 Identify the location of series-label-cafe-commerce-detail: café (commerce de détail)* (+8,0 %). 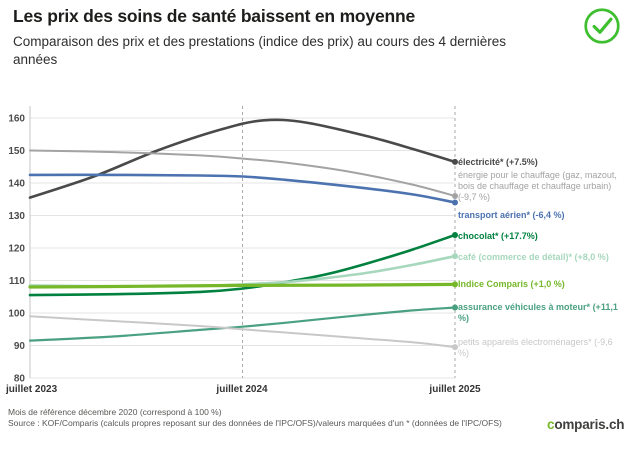
(533, 257).